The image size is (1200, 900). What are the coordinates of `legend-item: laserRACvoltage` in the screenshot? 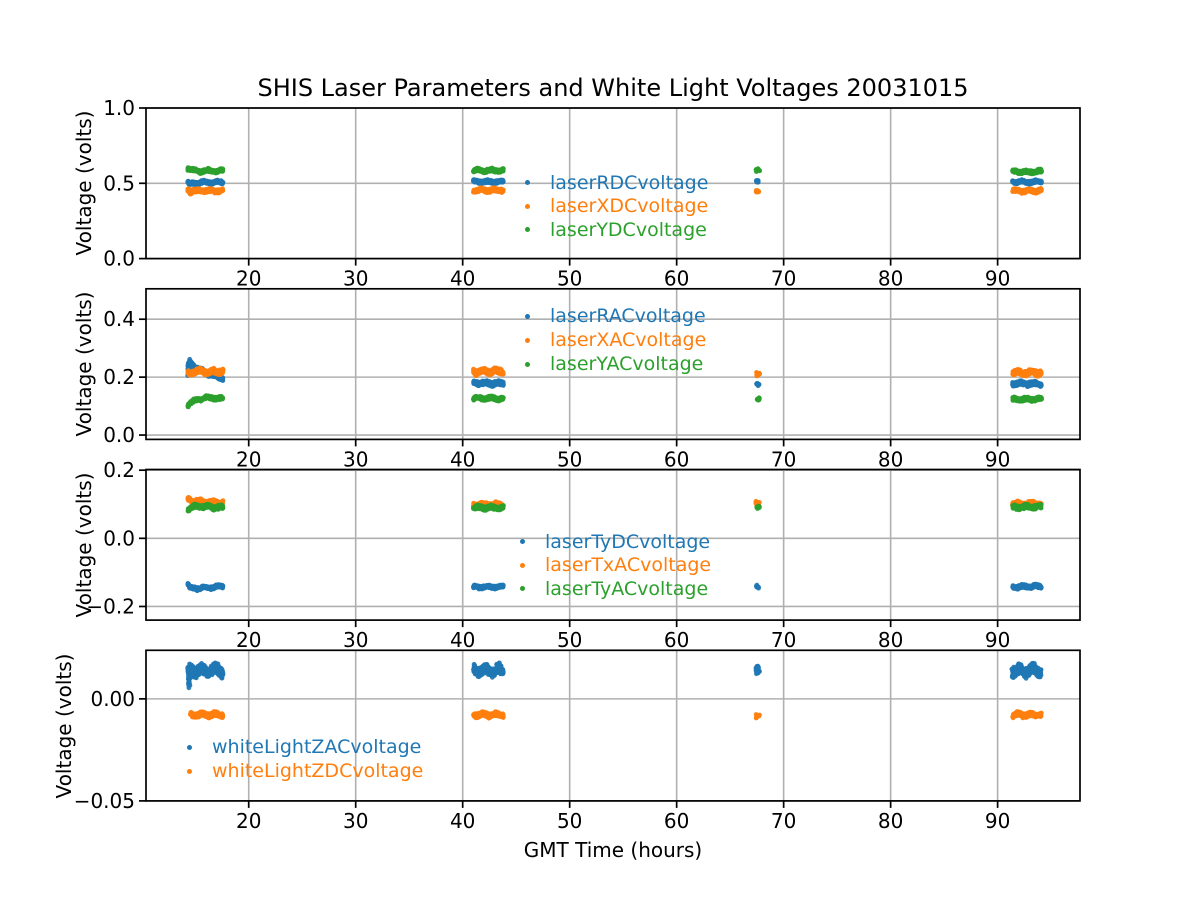 It's located at (611, 316).